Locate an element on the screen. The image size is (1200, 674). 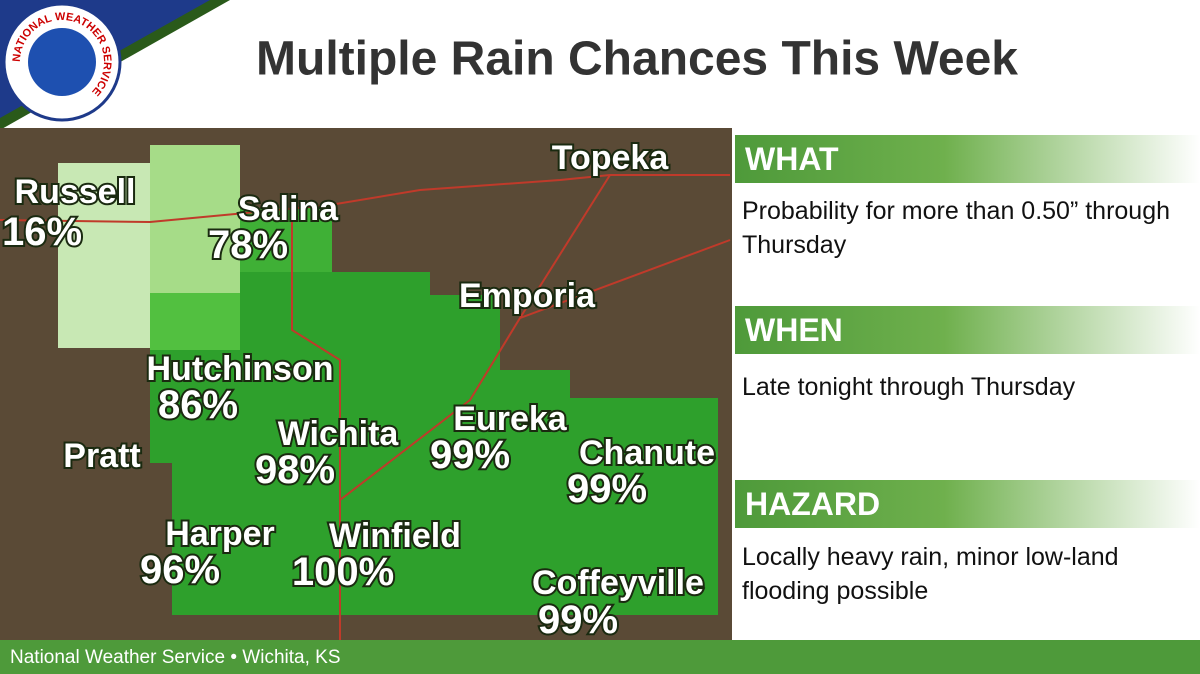
city-probability: 16% is located at coordinates (42, 232).